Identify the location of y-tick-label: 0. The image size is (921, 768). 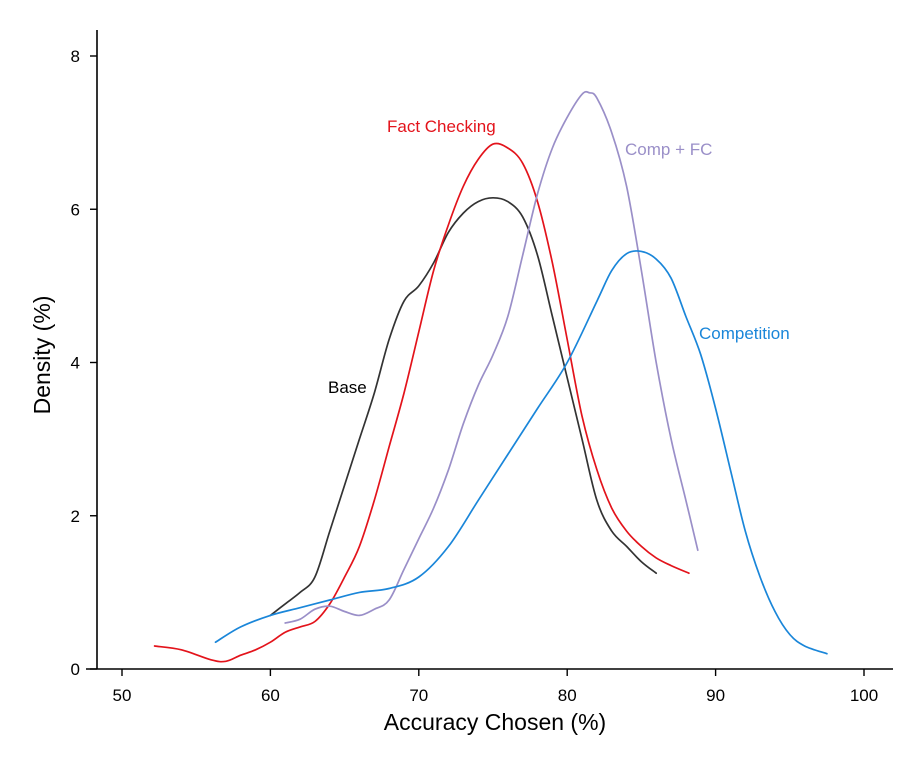
(75, 669).